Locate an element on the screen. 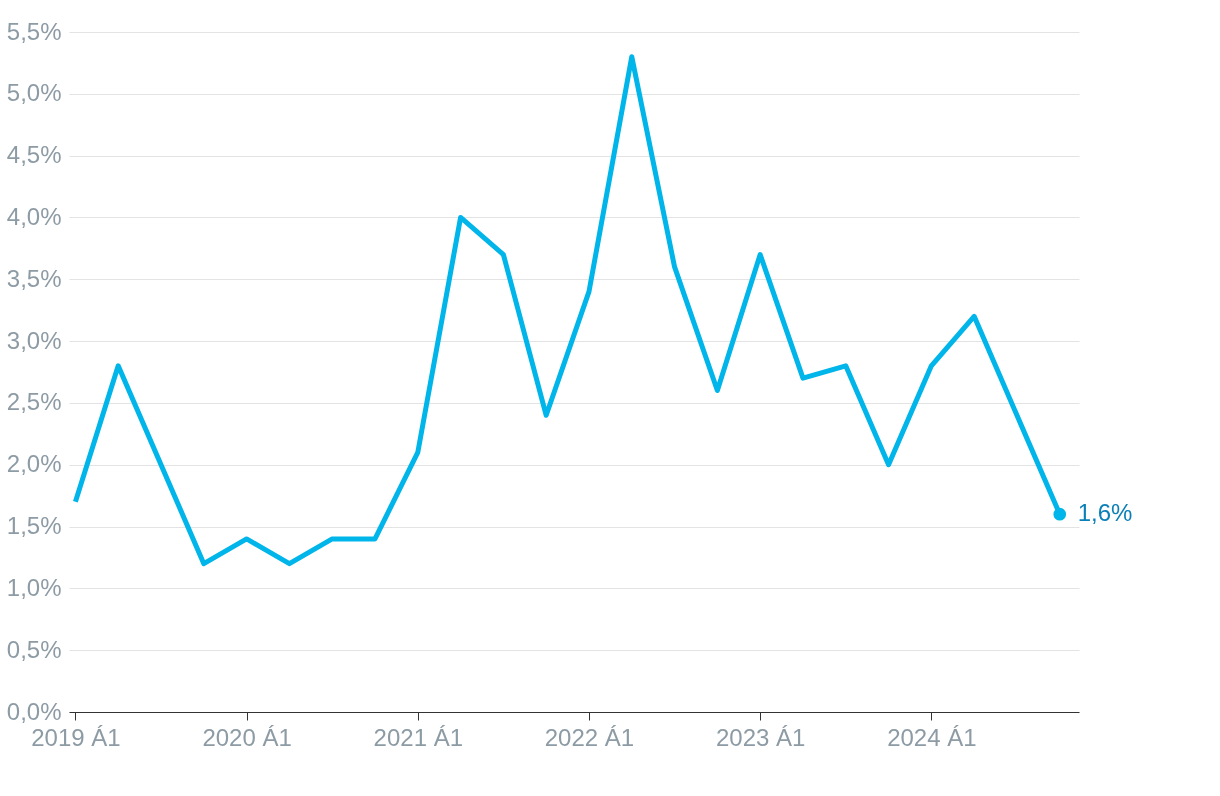  x-tick-label: 2024 Á1 is located at coordinates (932, 737).